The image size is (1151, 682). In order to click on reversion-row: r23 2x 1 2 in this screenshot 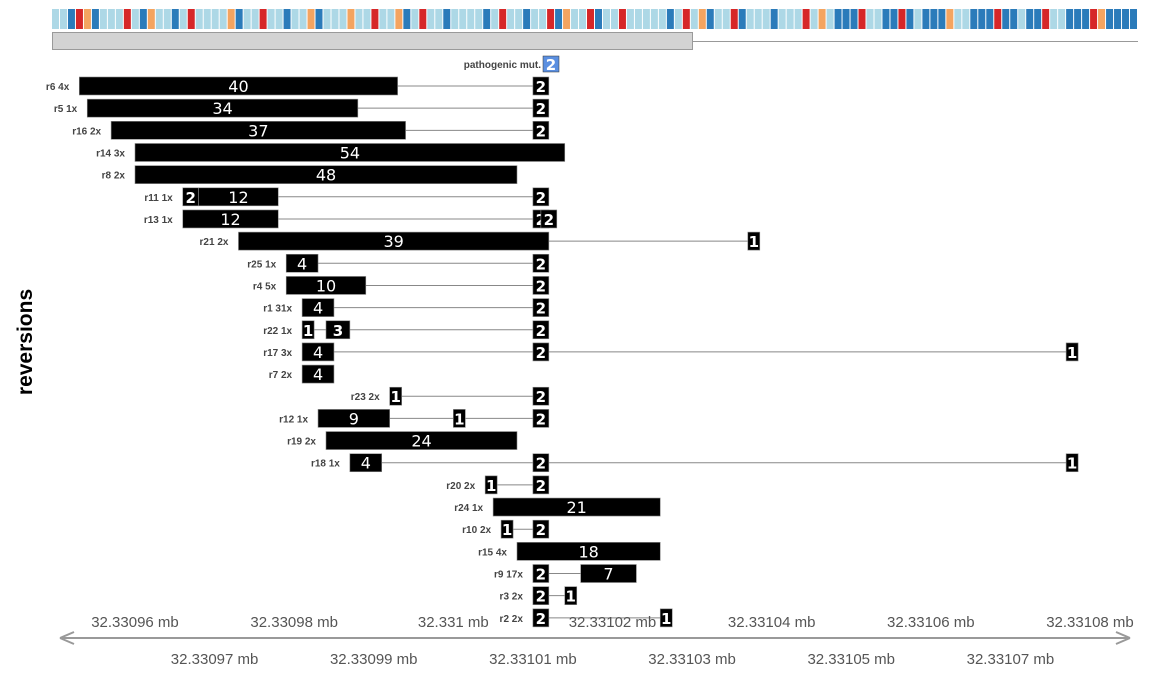, I will do `click(450, 396)`.